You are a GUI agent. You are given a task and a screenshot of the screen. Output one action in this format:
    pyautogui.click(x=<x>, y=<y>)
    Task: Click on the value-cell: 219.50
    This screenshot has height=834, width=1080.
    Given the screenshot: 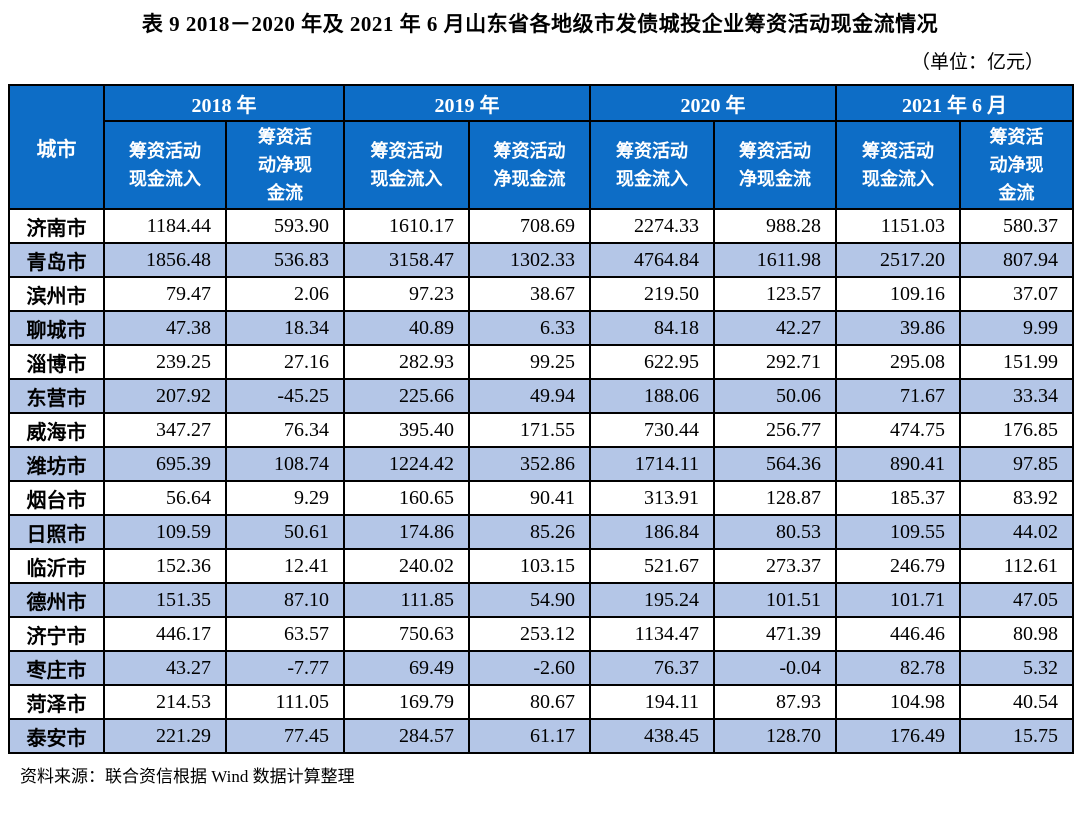 What is the action you would take?
    pyautogui.click(x=652, y=294)
    